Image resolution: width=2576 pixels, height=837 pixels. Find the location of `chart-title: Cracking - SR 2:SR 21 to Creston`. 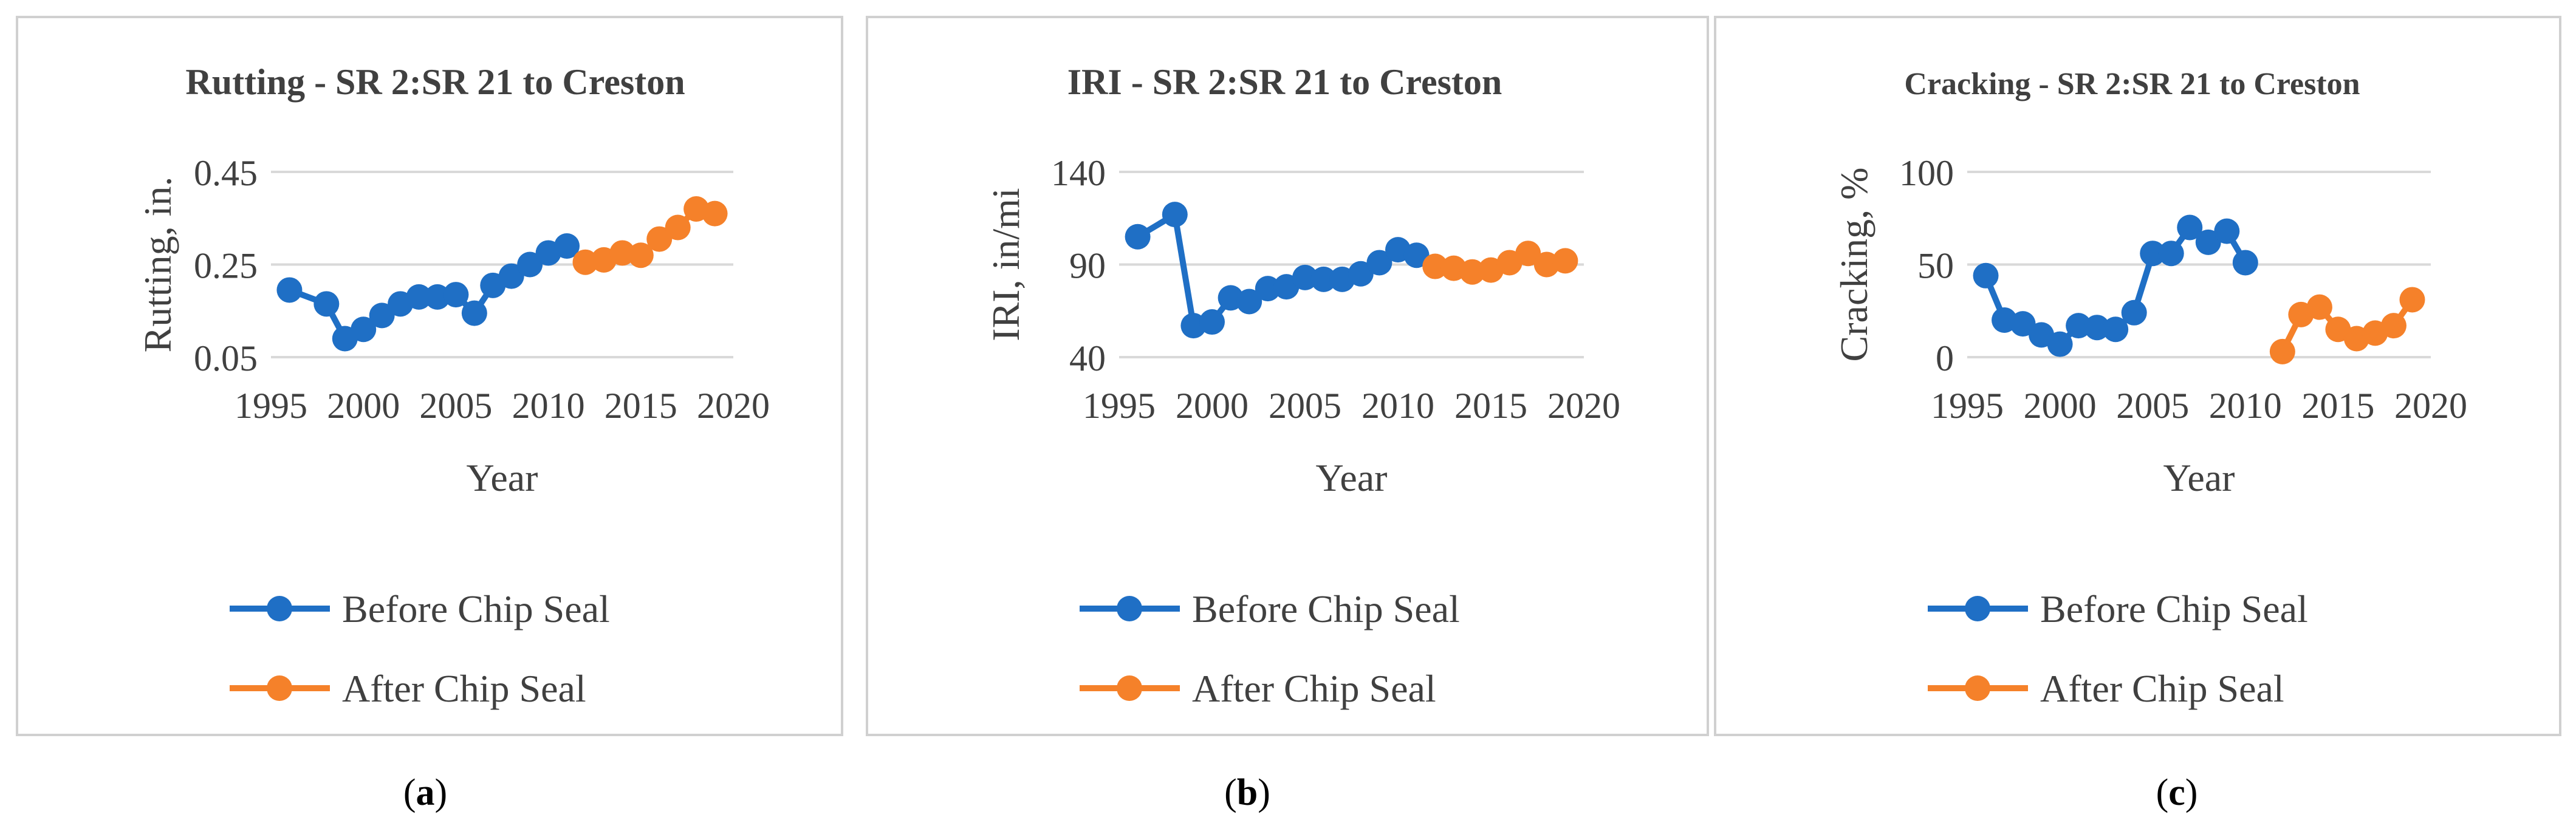

chart-title: Cracking - SR 2:SR 21 to Creston is located at coordinates (2132, 84).